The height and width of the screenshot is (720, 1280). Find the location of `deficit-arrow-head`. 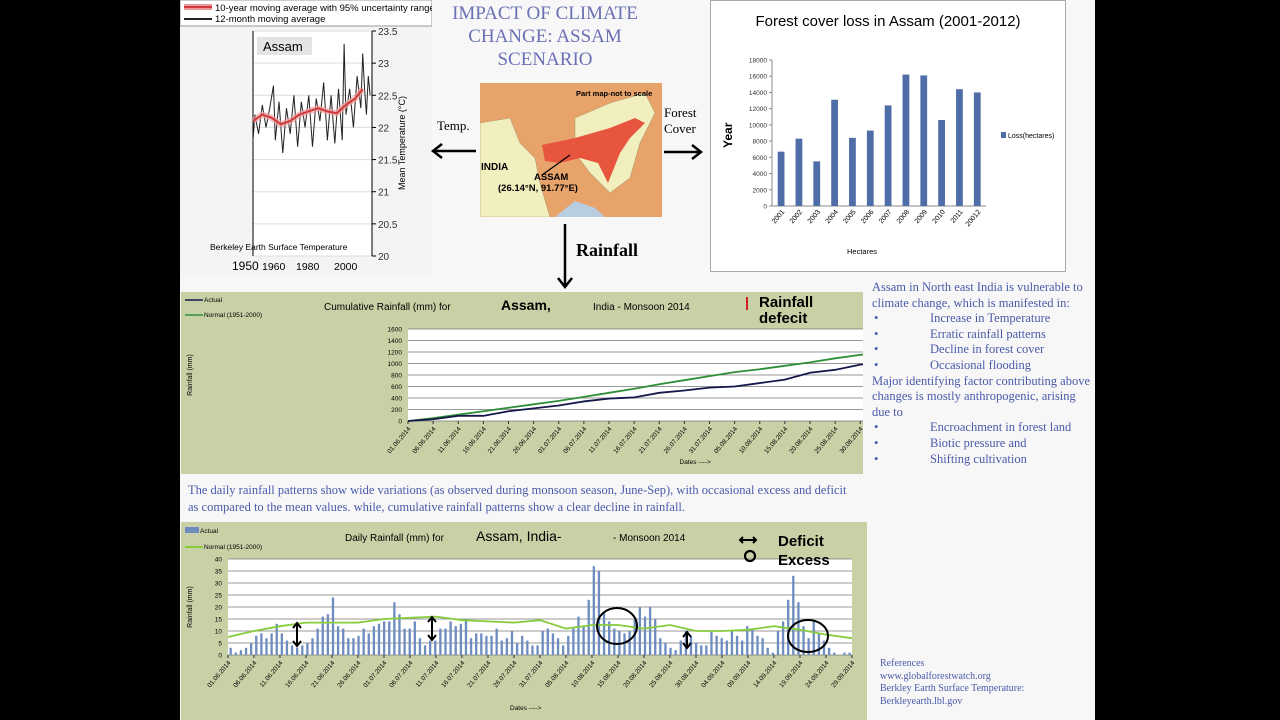

deficit-arrow-head is located at coordinates (432, 628).